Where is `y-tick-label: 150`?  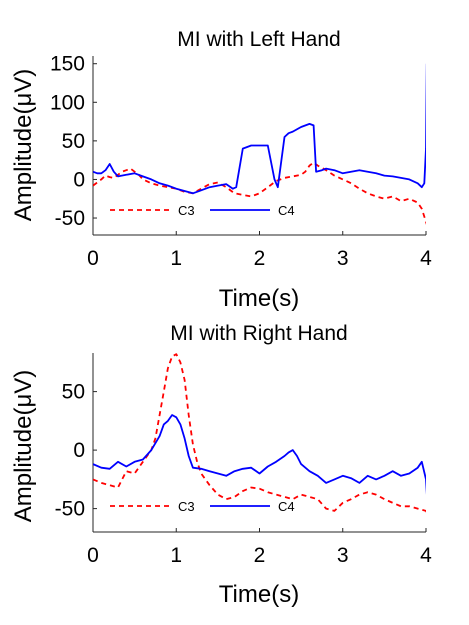
y-tick-label: 150 is located at coordinates (67, 64).